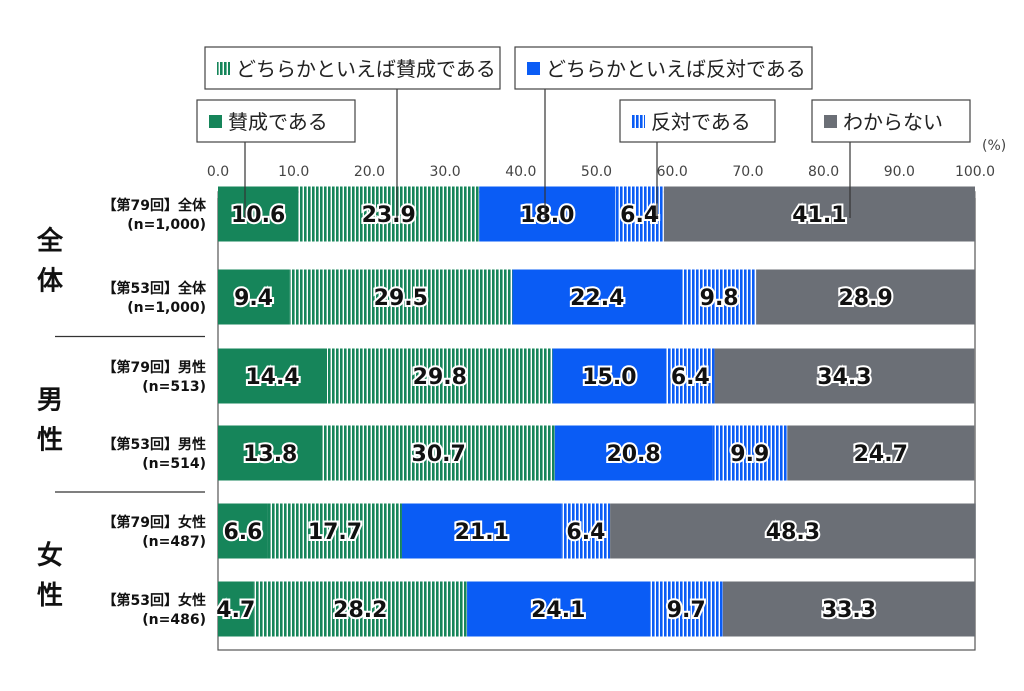 This screenshot has width=1024, height=691. What do you see at coordinates (891, 158) in the screenshot?
I see `legend-item: わからない` at bounding box center [891, 158].